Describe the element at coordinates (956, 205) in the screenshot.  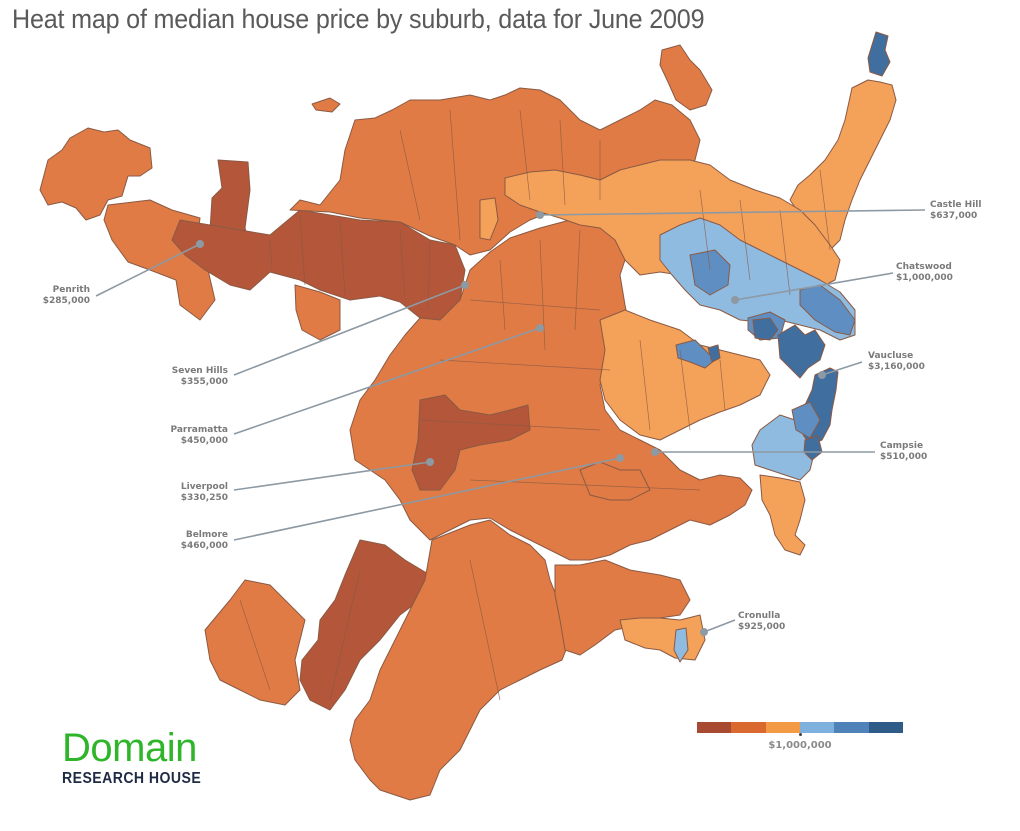
I see `callout-suburb: Castle Hill` at that location.